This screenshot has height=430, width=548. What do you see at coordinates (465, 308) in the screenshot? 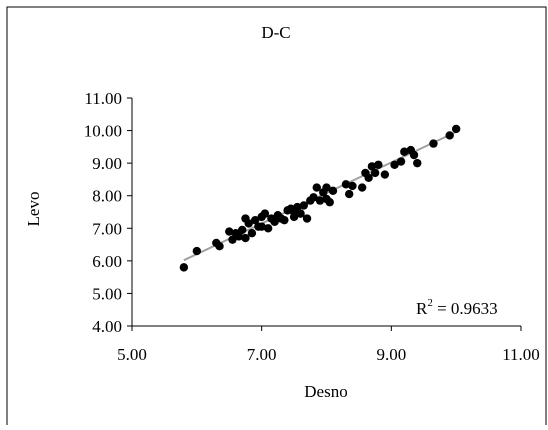
I see `r-squared-value: = 0.9633` at bounding box center [465, 308].